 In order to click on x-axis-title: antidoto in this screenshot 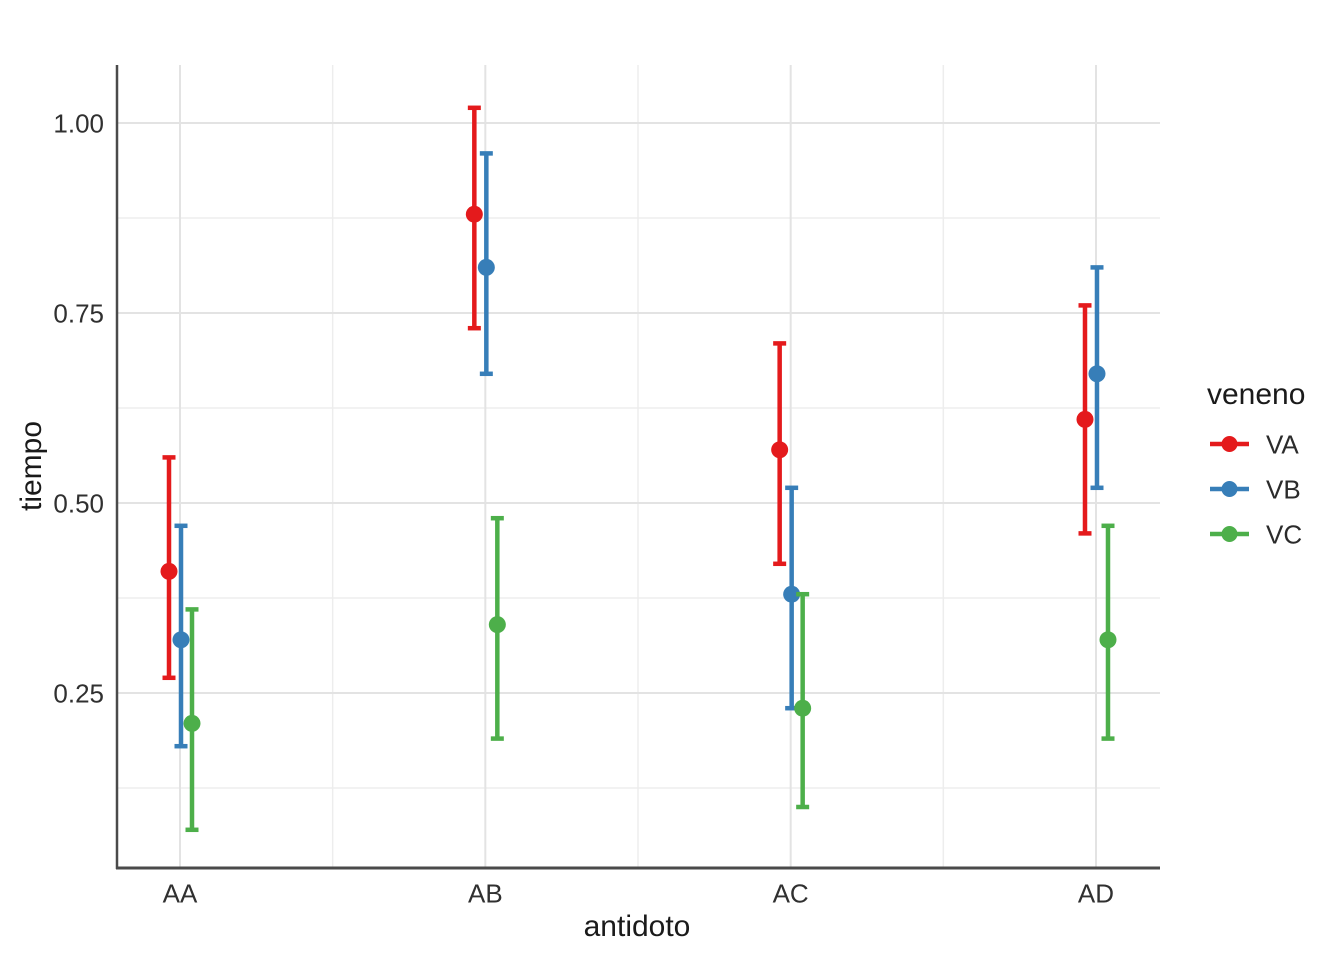, I will do `click(637, 926)`.